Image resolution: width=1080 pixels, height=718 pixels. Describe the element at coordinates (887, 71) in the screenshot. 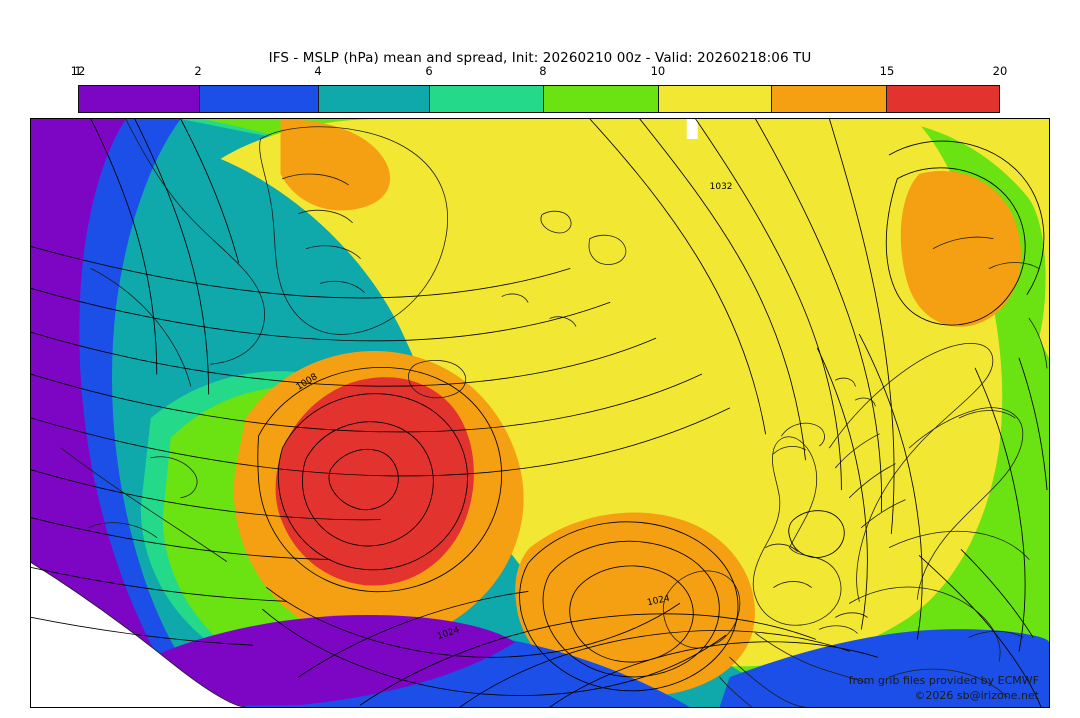

I see `colorbar-tick-15: 15` at that location.